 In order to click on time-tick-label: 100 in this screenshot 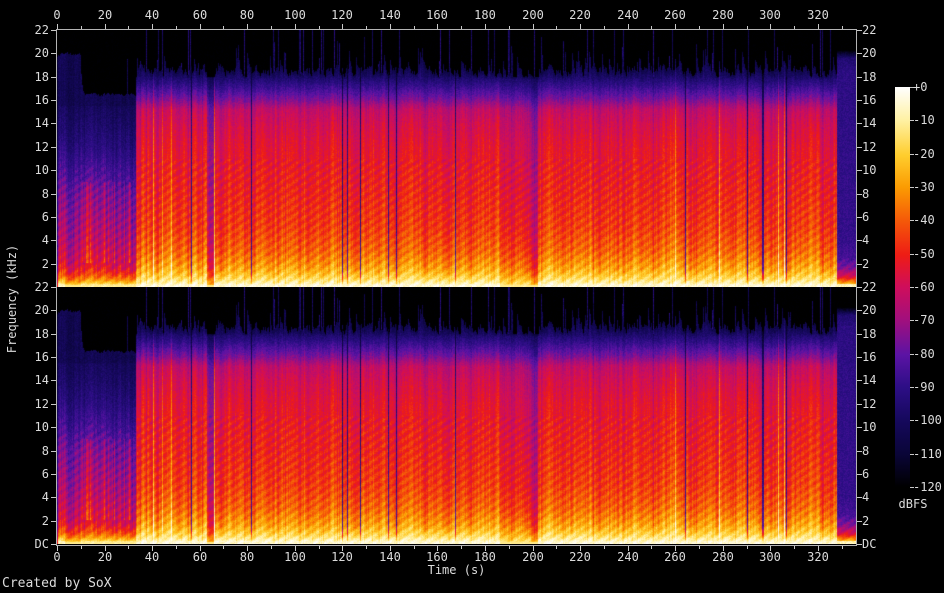, I will do `click(295, 557)`.